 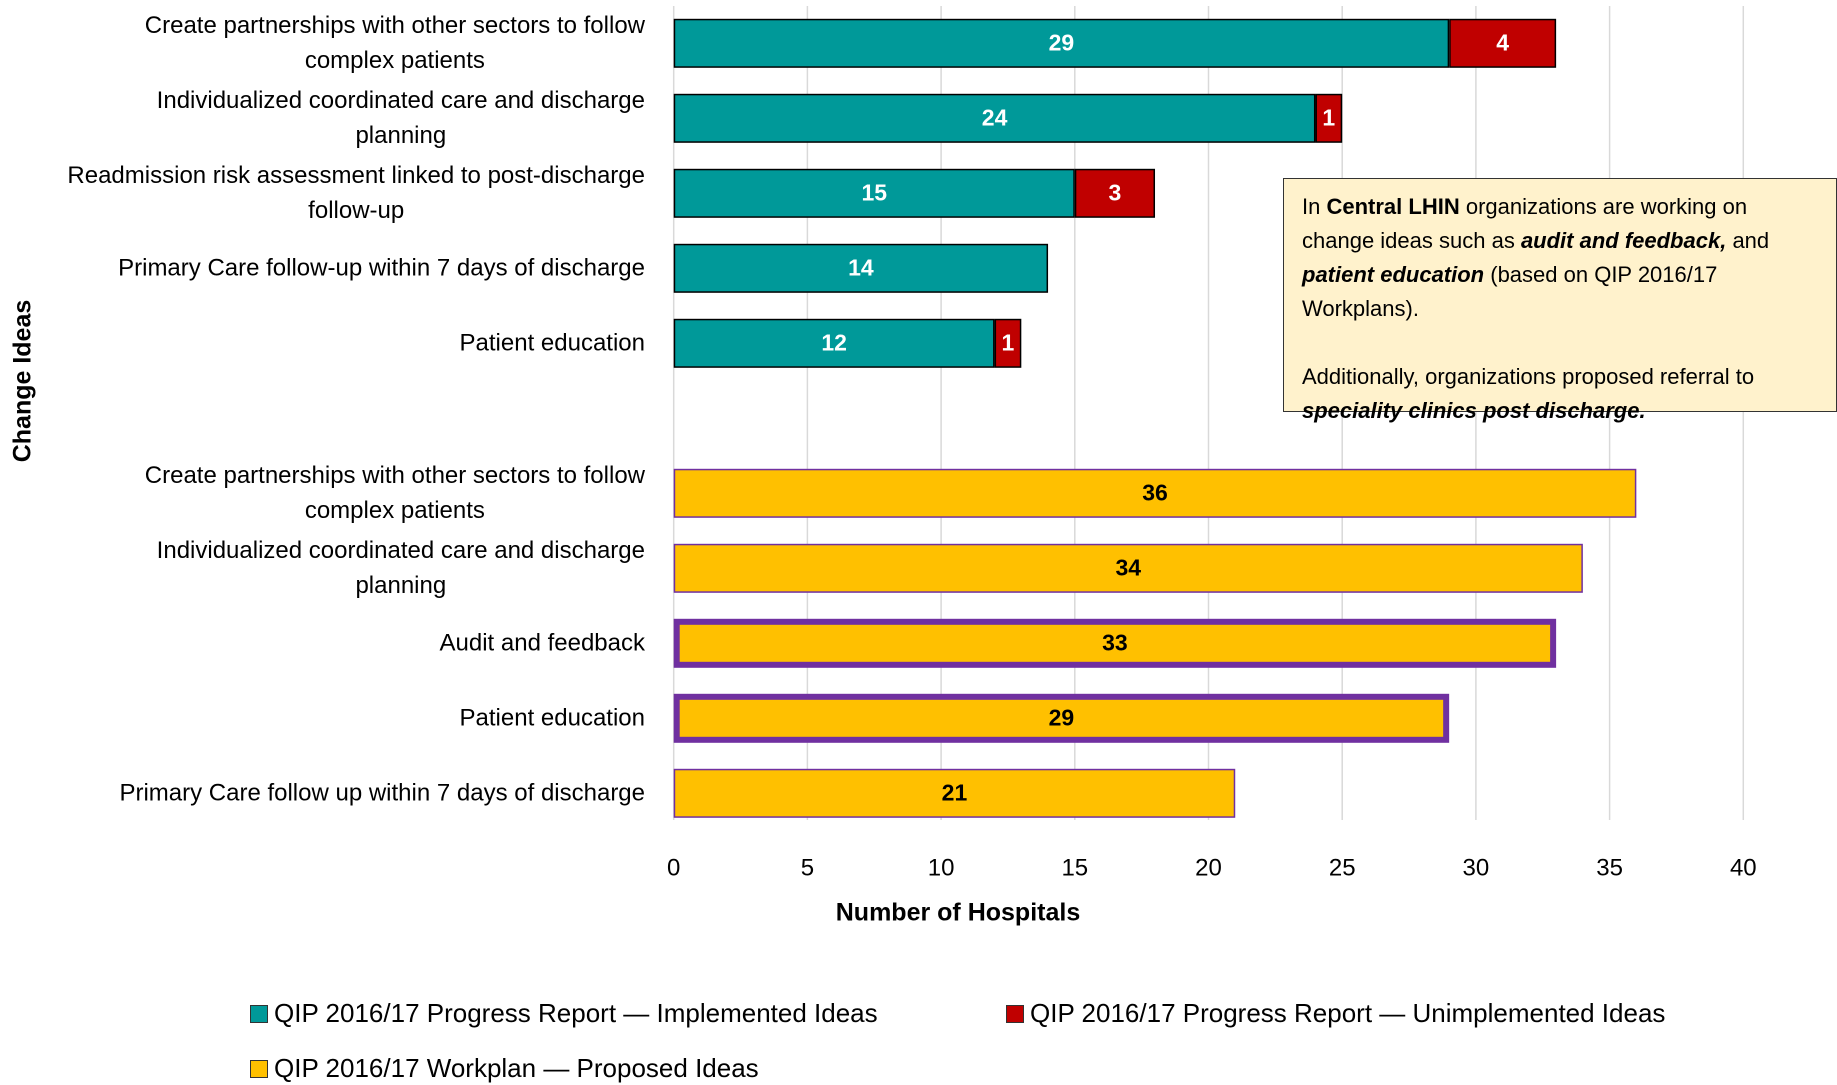 What do you see at coordinates (958, 913) in the screenshot?
I see `x-axis-label: Number of Hospitals` at bounding box center [958, 913].